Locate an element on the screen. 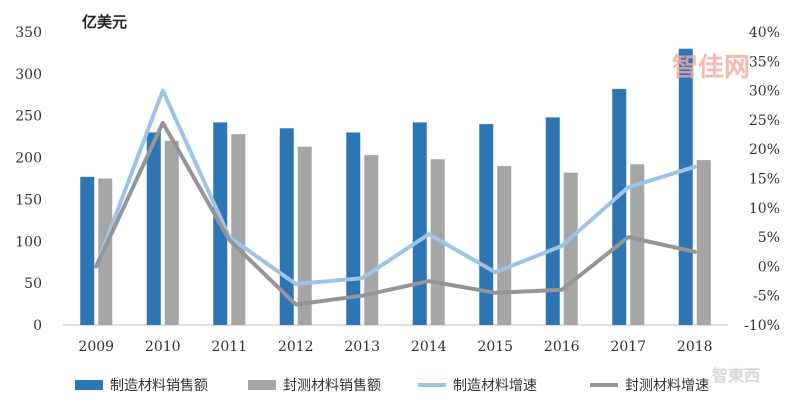 This screenshot has height=403, width=800. y-right-tick-35%: 35% is located at coordinates (764, 62).